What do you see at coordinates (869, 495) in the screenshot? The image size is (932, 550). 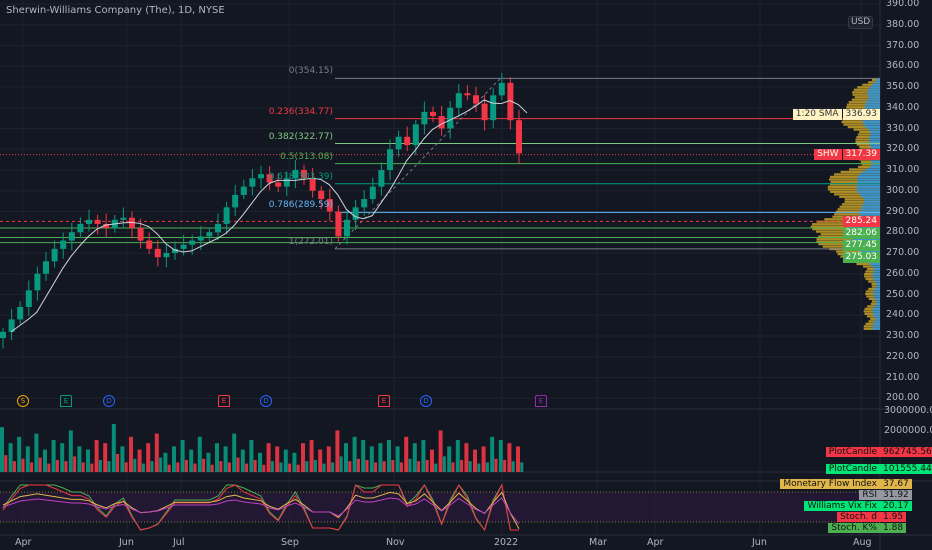 I see `indicator-name-label: RSI` at bounding box center [869, 495].